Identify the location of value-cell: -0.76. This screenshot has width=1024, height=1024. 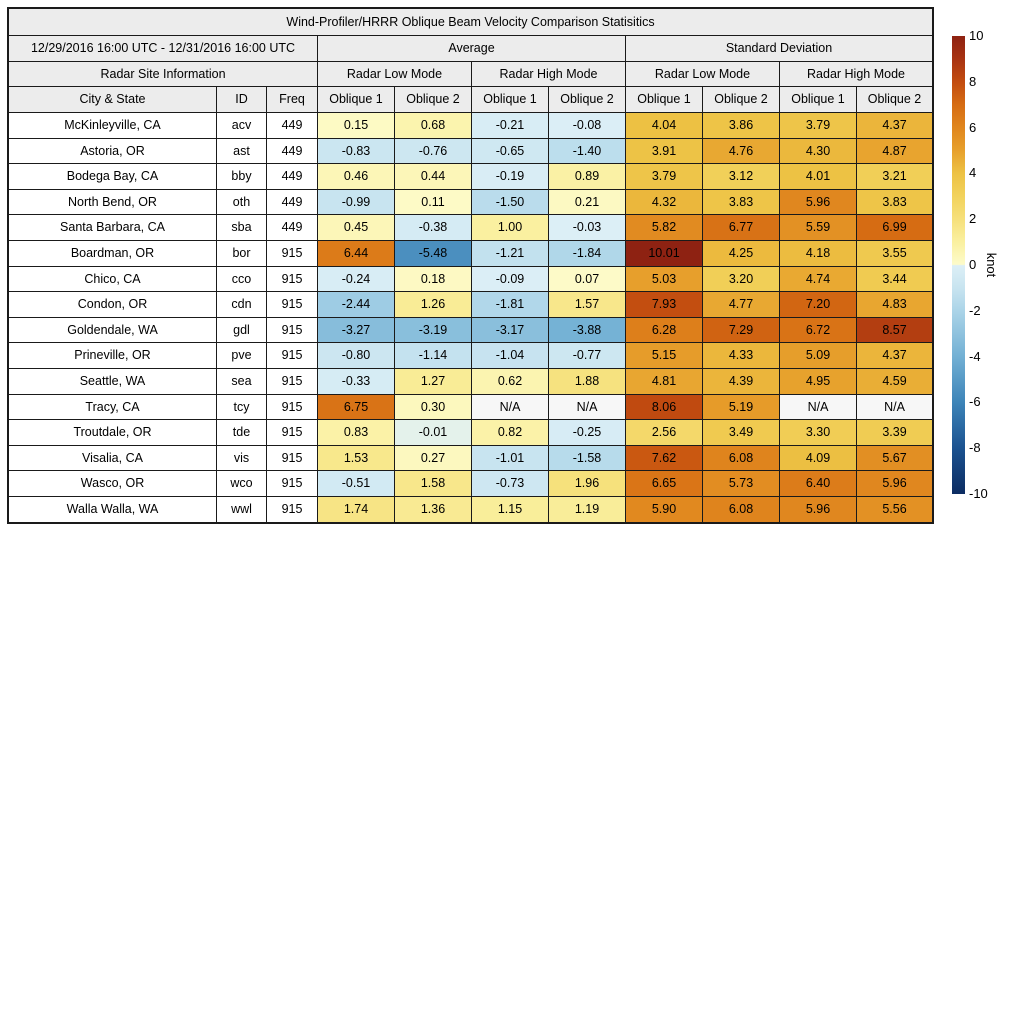
(433, 151).